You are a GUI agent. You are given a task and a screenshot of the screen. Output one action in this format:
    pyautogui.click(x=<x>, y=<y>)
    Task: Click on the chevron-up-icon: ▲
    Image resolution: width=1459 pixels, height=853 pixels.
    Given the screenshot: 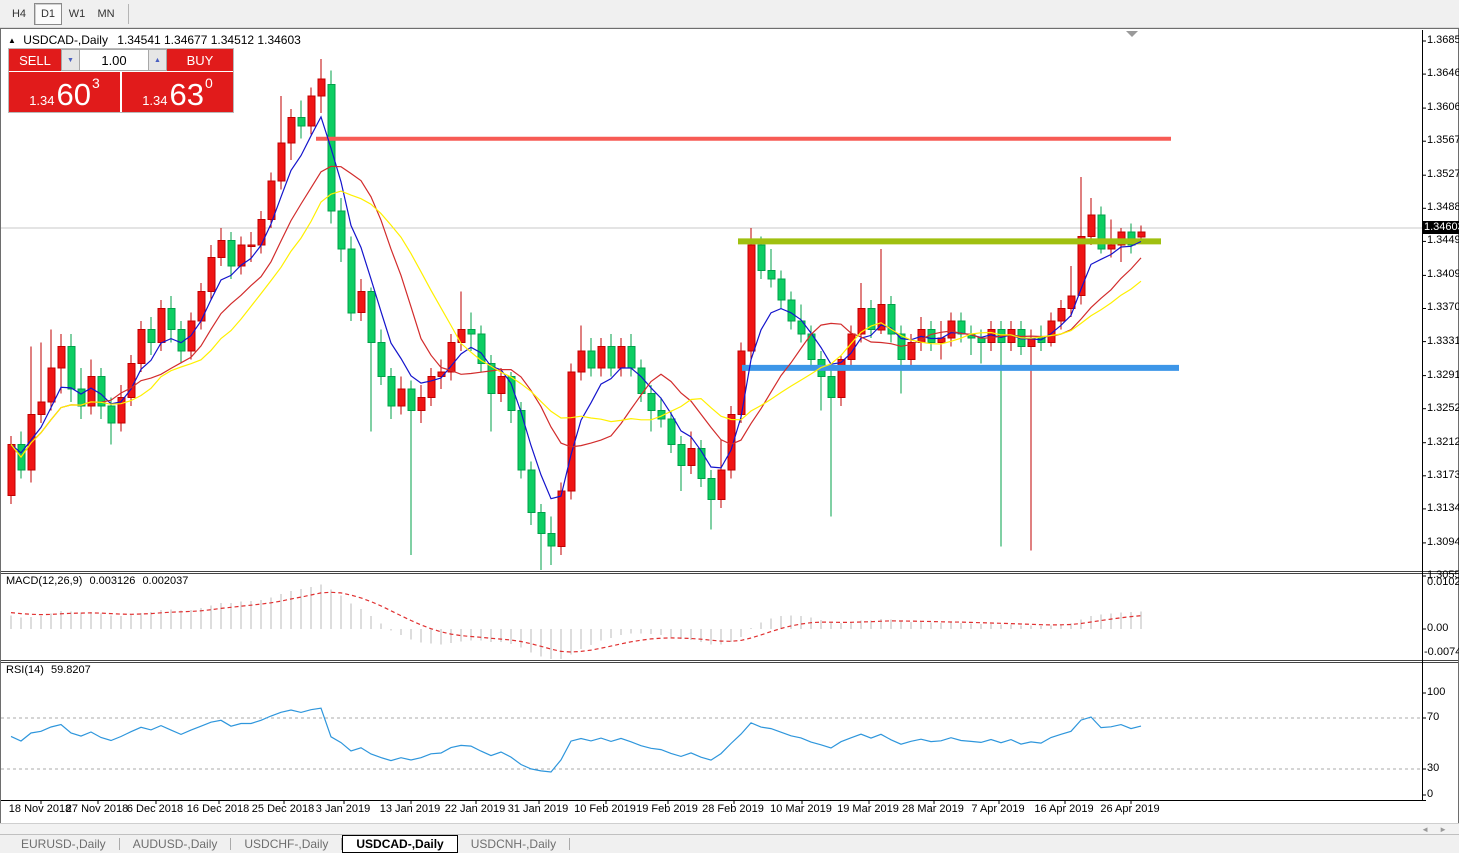 What is the action you would take?
    pyautogui.click(x=157, y=60)
    